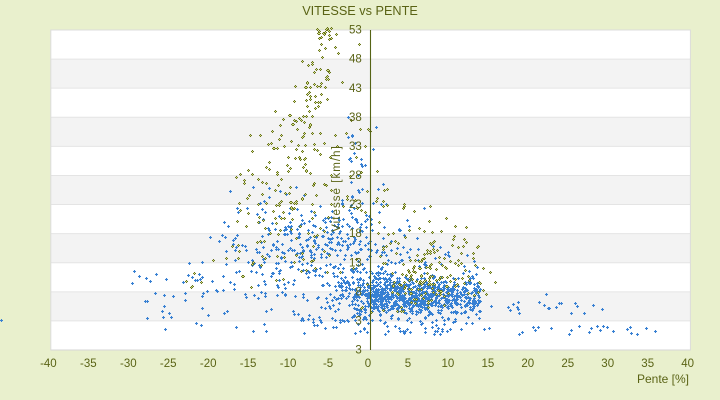 The height and width of the screenshot is (400, 720). I want to click on svg-text: 18, so click(355, 234).